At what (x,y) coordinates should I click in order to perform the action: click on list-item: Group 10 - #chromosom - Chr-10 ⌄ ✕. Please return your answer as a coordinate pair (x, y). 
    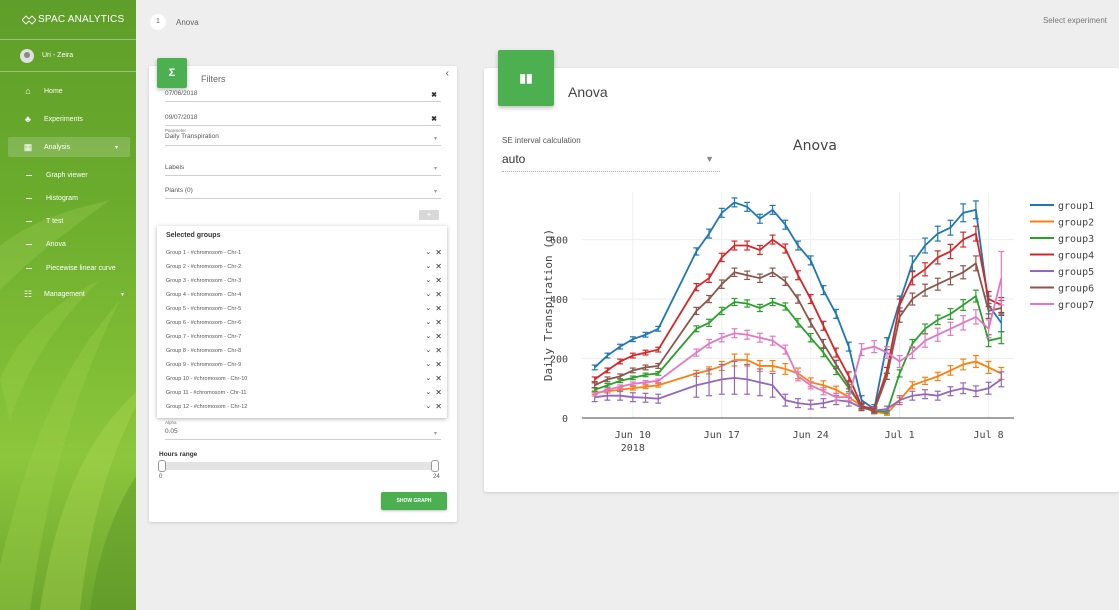
    Looking at the image, I should click on (304, 378).